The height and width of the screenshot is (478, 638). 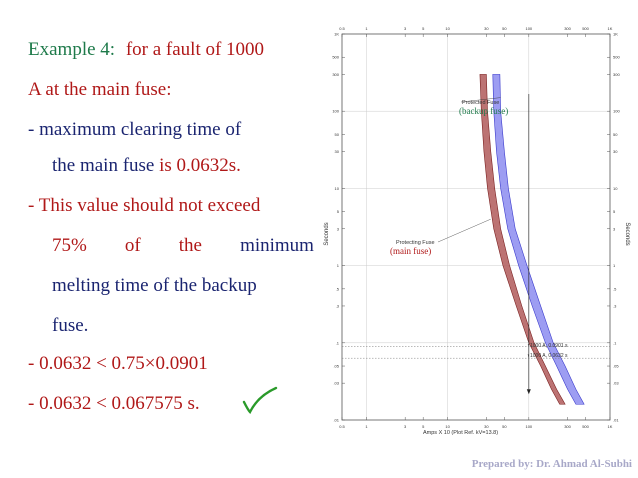 I want to click on x-tick-label-bottom: 1K, so click(x=610, y=426).